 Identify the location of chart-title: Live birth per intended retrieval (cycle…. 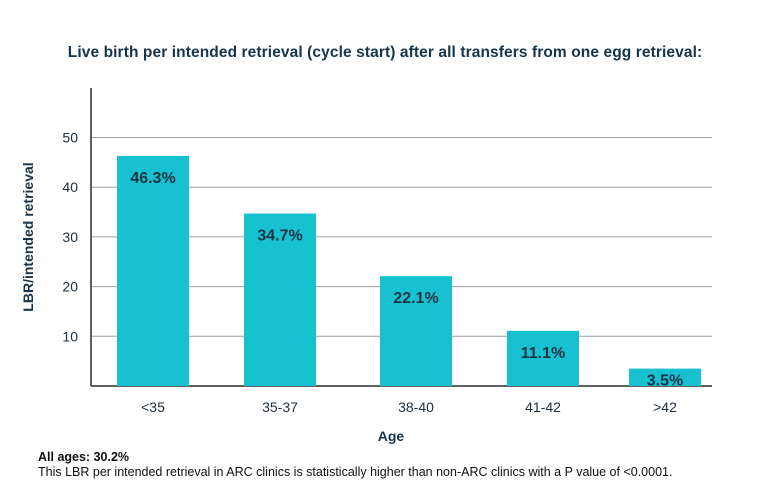
(385, 52).